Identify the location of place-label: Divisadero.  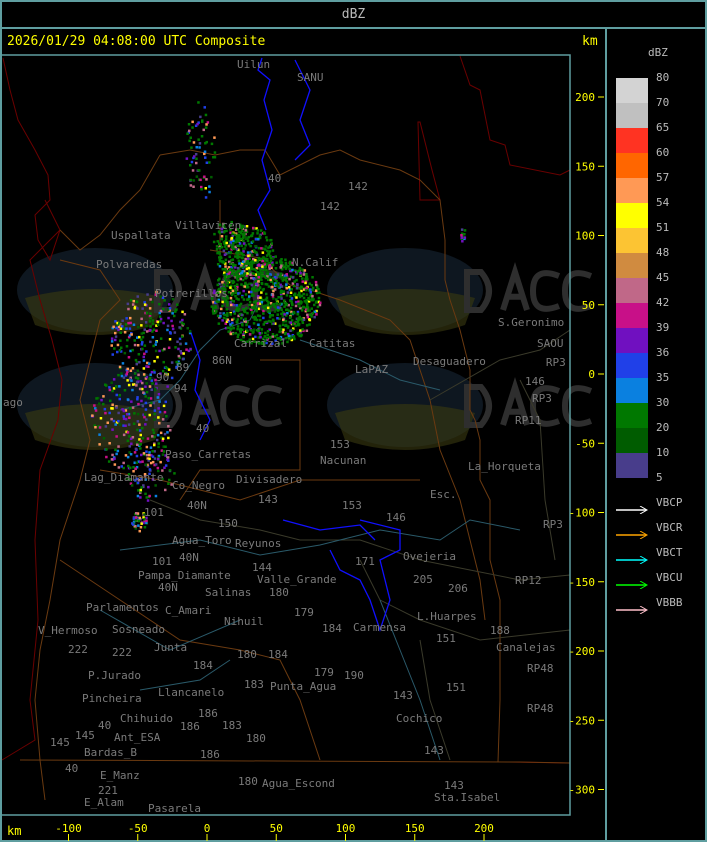
(269, 479).